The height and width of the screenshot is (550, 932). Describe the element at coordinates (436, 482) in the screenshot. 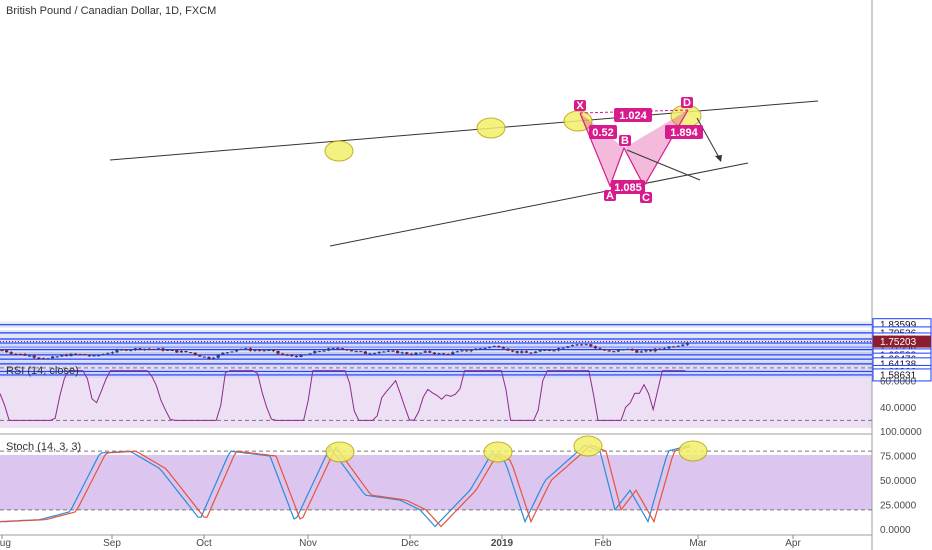

I see `stoch-band` at that location.